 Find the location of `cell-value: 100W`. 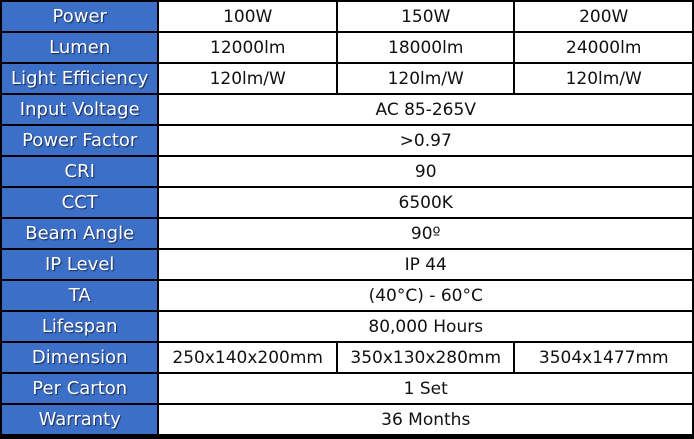

cell-value: 100W is located at coordinates (247, 16).